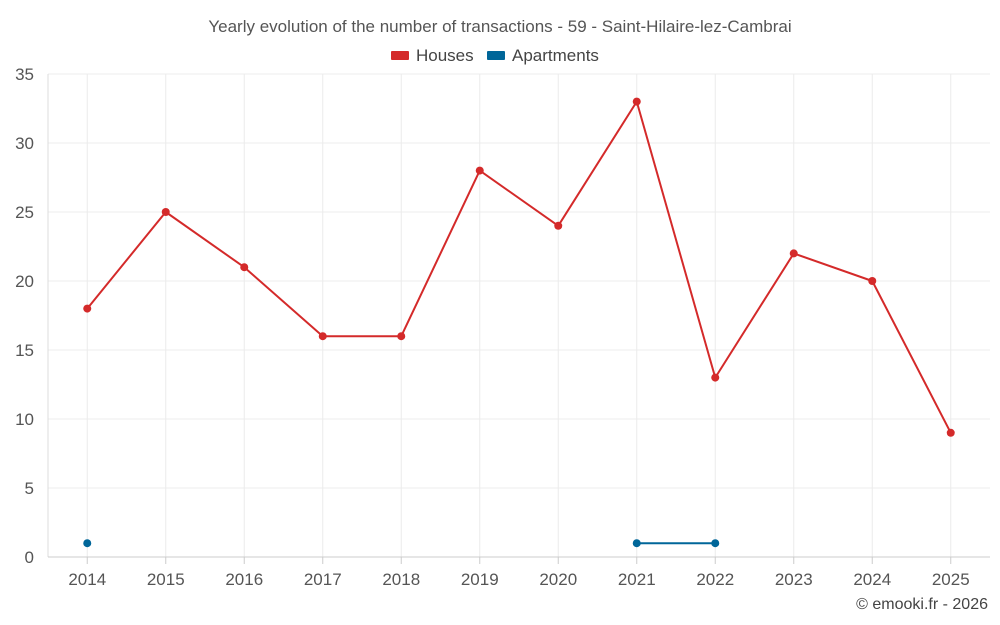  Describe the element at coordinates (400, 55) in the screenshot. I see `legend-swatch-houses` at that location.